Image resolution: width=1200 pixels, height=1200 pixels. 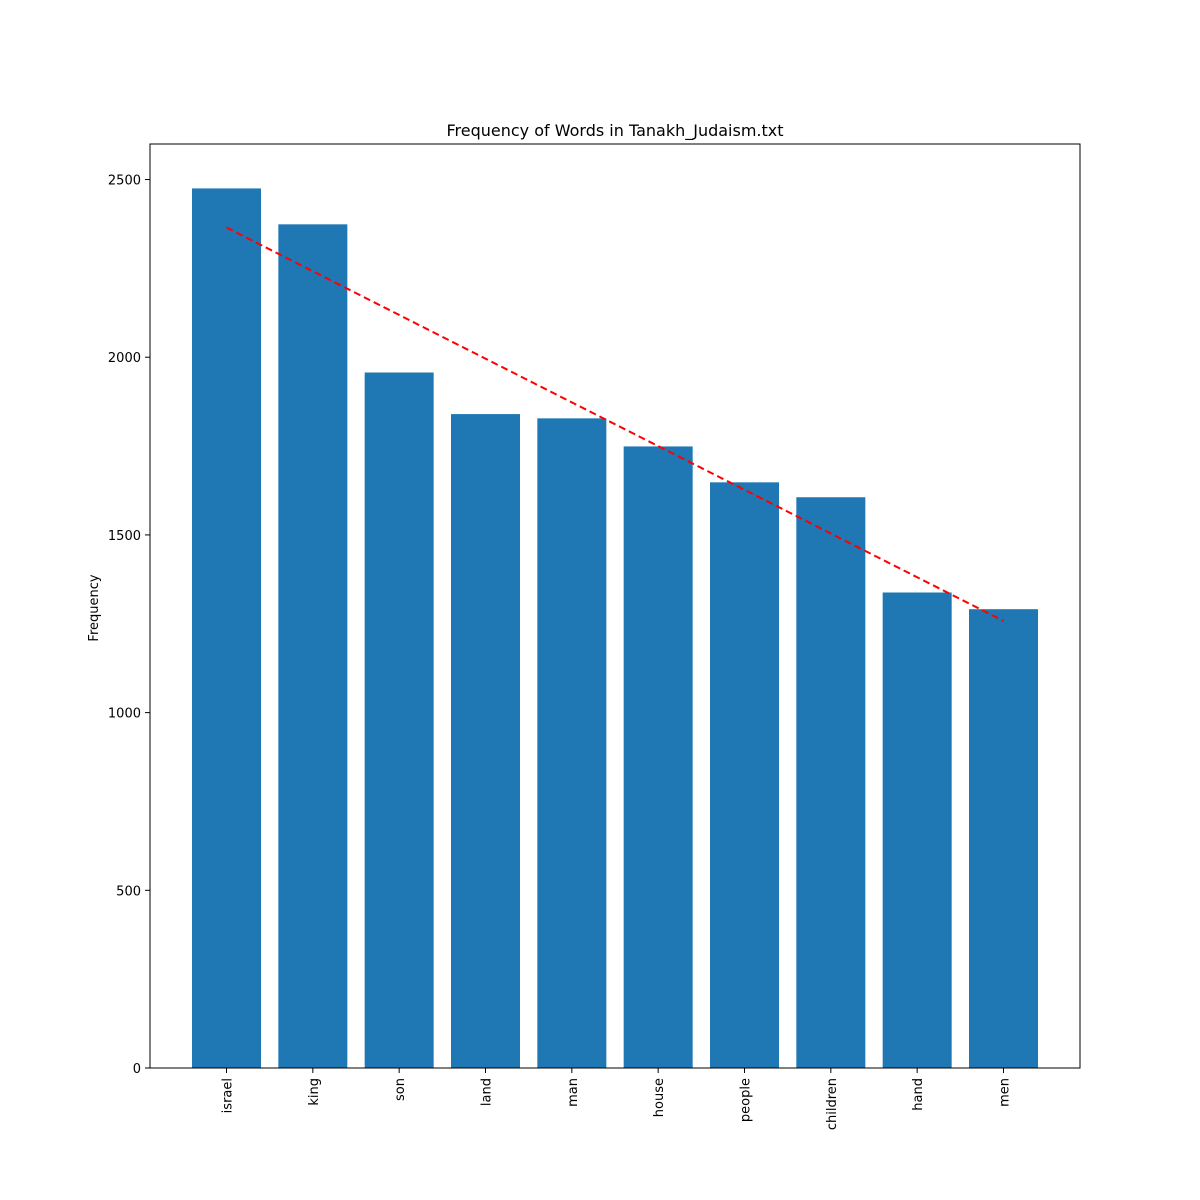 I want to click on bar-children, so click(x=831, y=782).